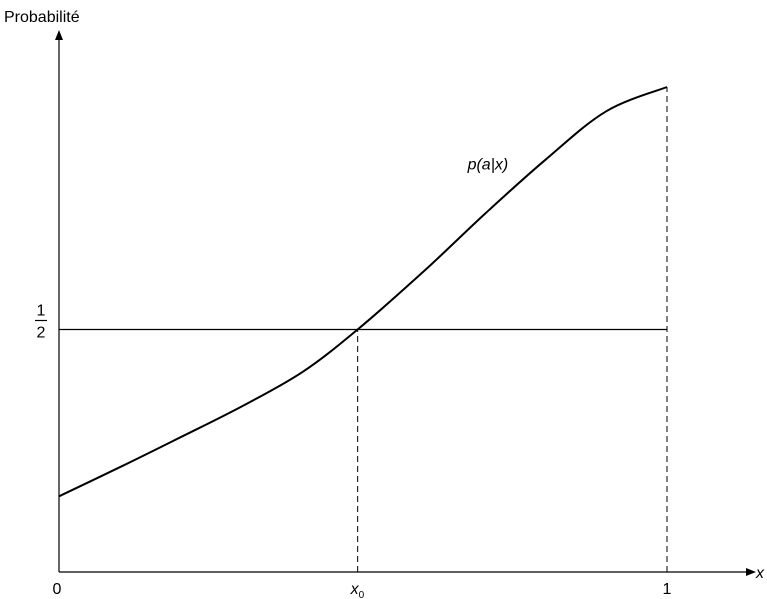  I want to click on x-tick-label-x0: x, so click(355, 589).